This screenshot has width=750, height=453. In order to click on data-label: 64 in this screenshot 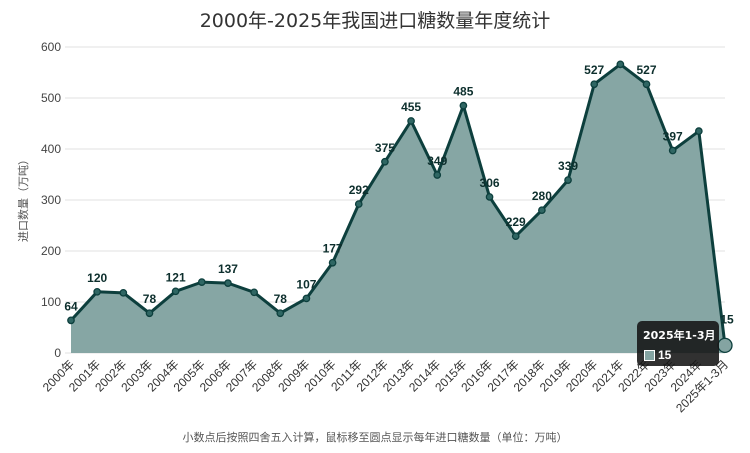, I will do `click(71, 306)`.